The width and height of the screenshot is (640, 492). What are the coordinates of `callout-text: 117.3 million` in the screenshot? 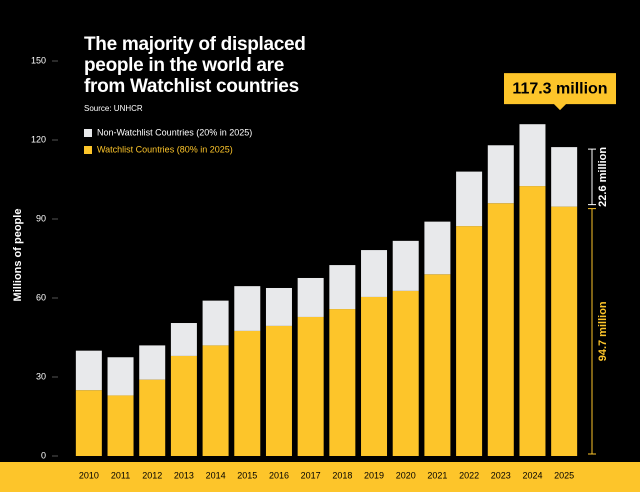 It's located at (559, 88).